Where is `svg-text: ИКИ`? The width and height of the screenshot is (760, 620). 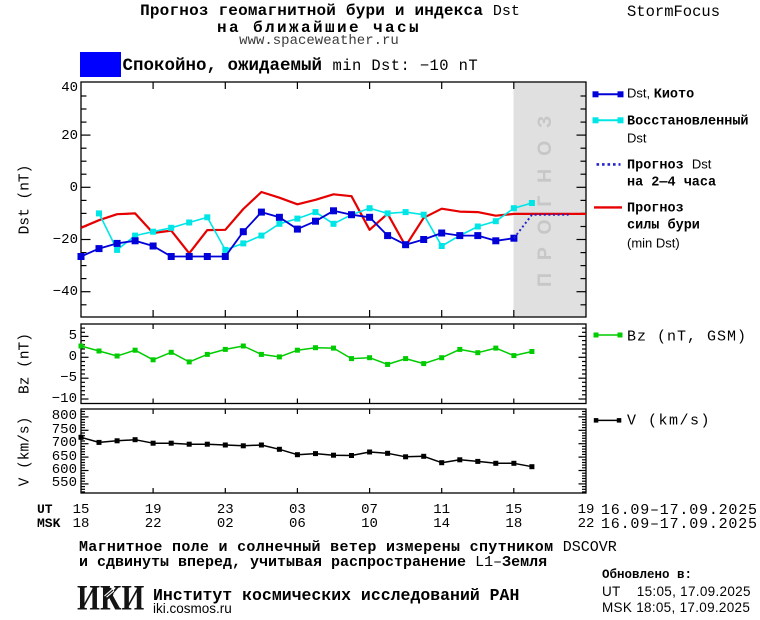 svg-text: ИКИ is located at coordinates (111, 600).